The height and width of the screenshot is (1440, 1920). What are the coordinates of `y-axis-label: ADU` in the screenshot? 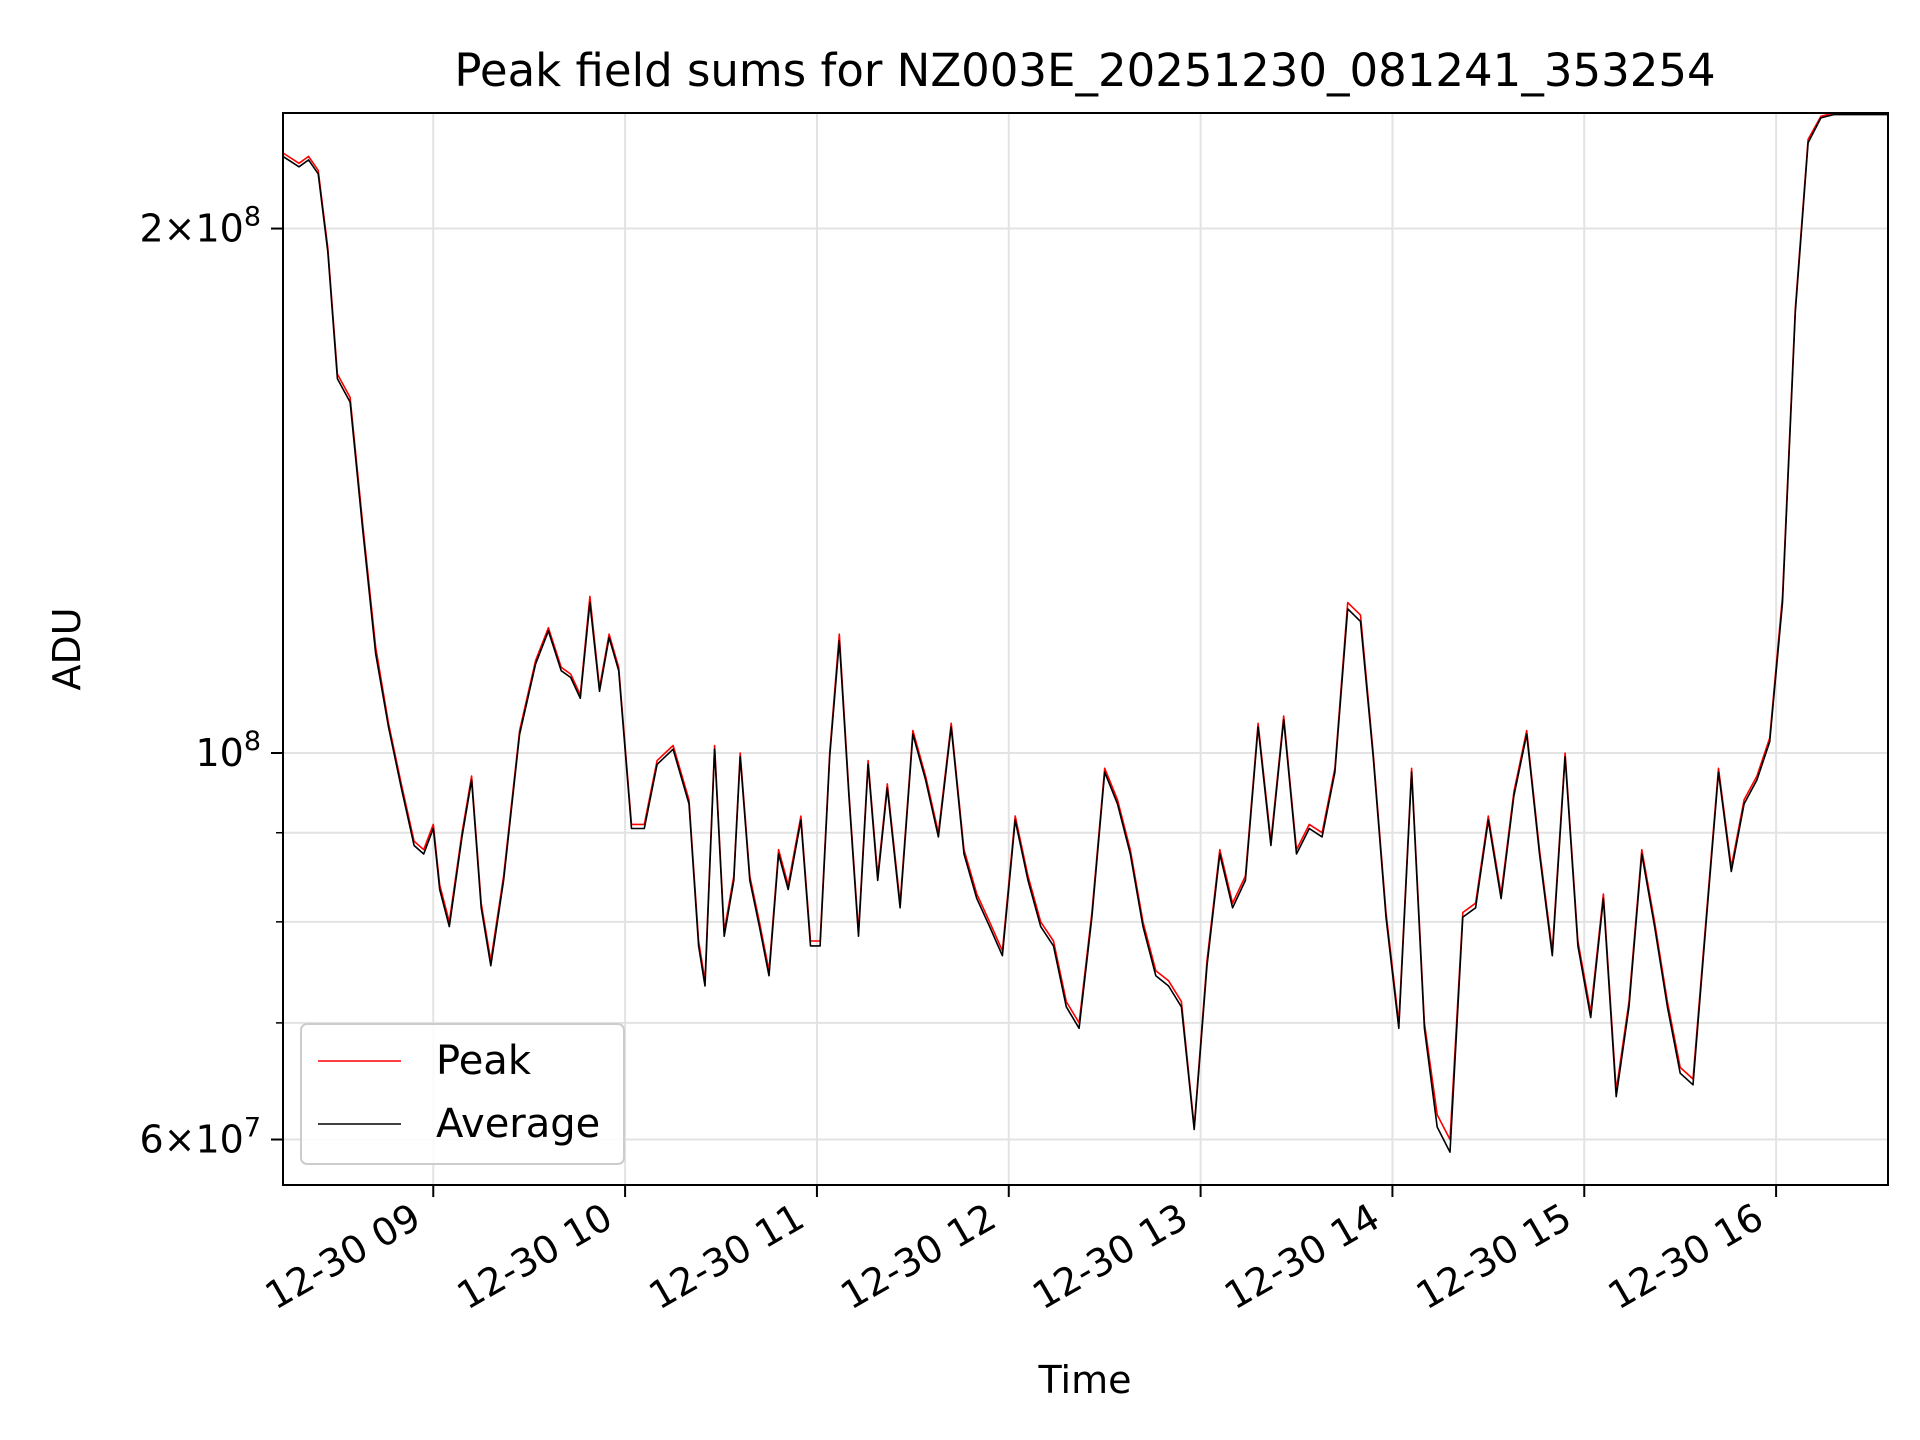 It's located at (67, 648).